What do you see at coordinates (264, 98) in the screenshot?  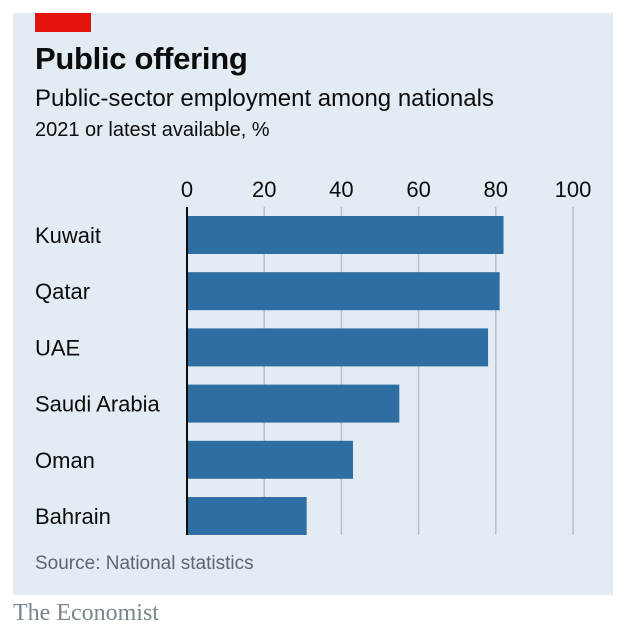 I see `chart-subtitle: Public-sector employment among nationals` at bounding box center [264, 98].